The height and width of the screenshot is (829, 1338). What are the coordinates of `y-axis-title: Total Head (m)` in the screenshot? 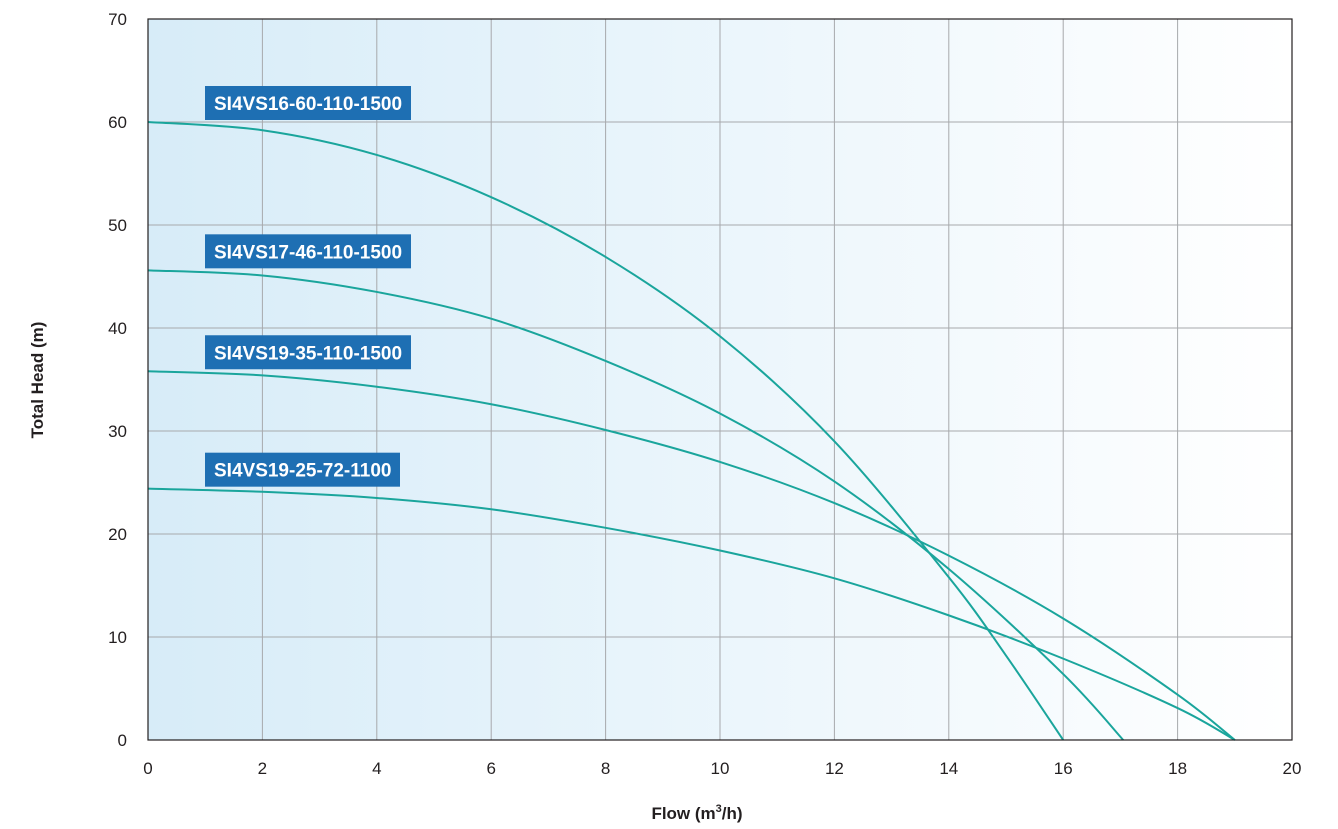 It's located at (37, 380).